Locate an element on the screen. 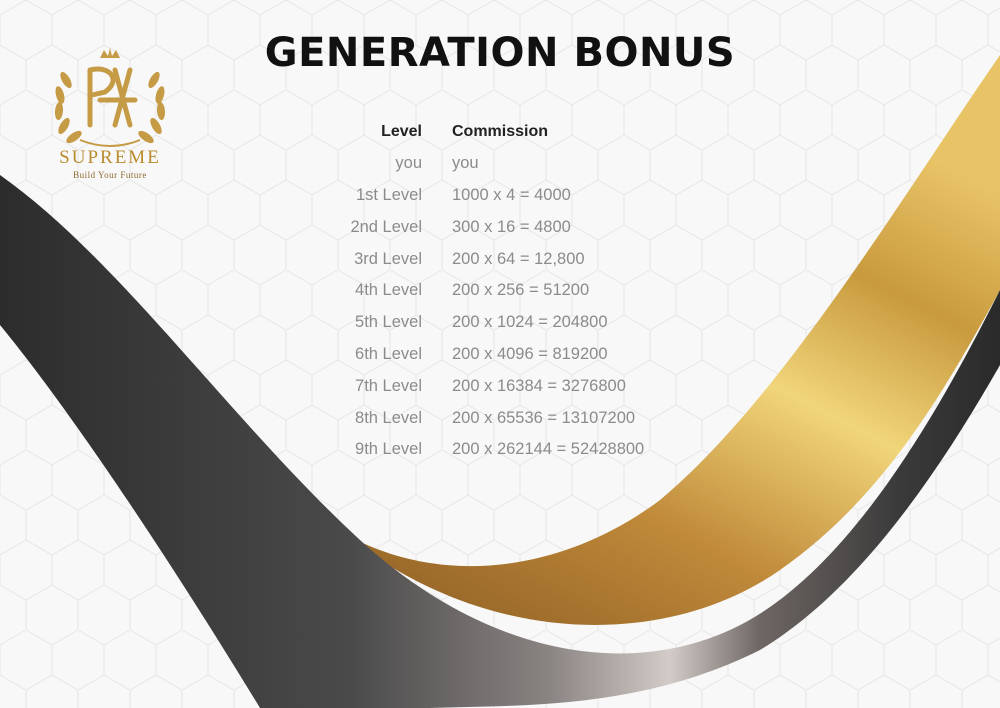 The image size is (1000, 708). table-row: 1st Level 1000 x 4 = 4000 is located at coordinates (487, 196).